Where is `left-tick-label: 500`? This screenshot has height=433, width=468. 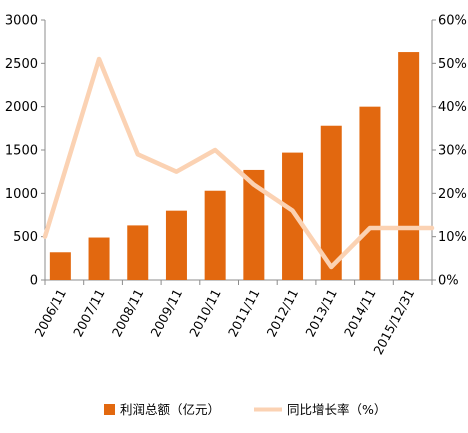 left-tick-label: 500 is located at coordinates (25, 237).